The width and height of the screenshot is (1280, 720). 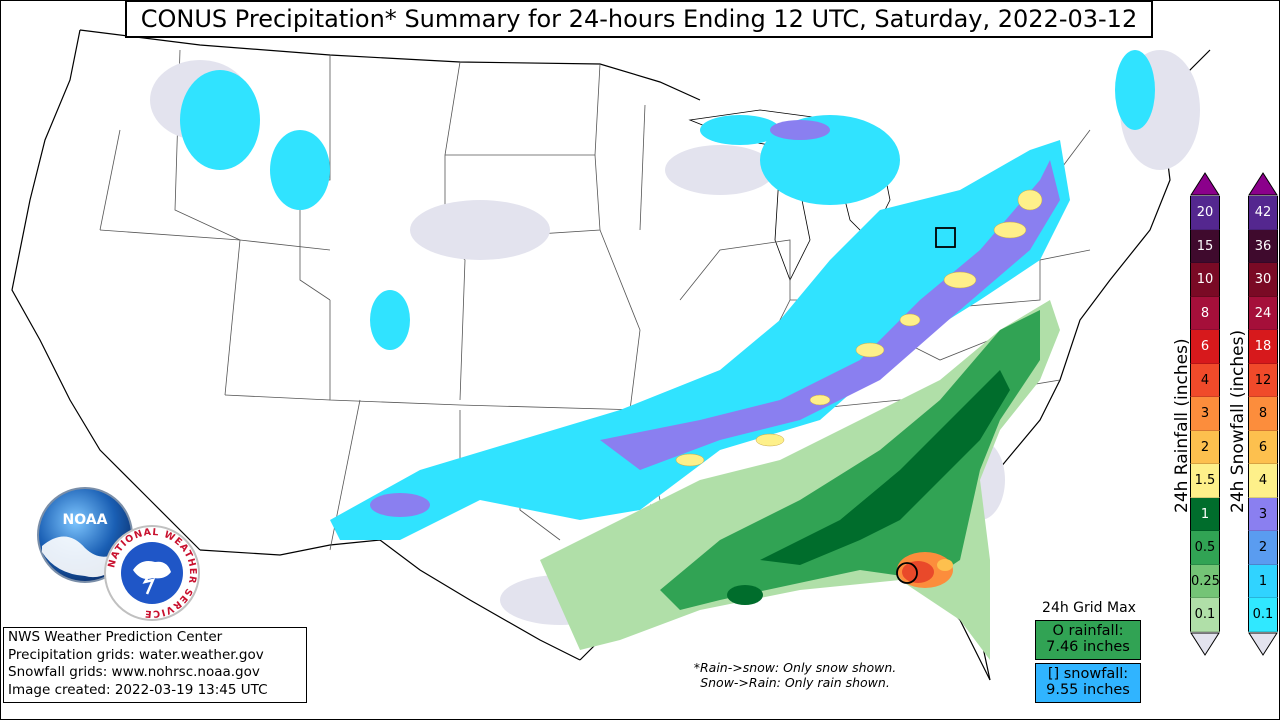 I want to click on snow-legend-cell: 2, so click(x=1263, y=548).